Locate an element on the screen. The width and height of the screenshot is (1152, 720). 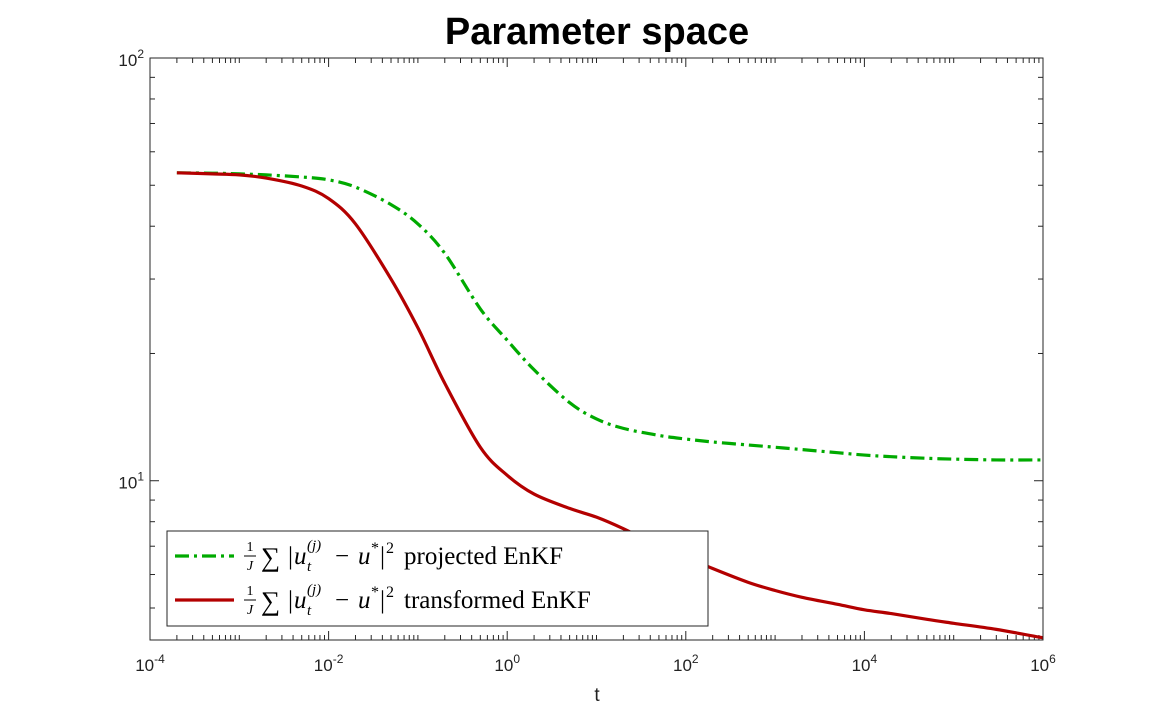
x-axis-label: t is located at coordinates (597, 695).